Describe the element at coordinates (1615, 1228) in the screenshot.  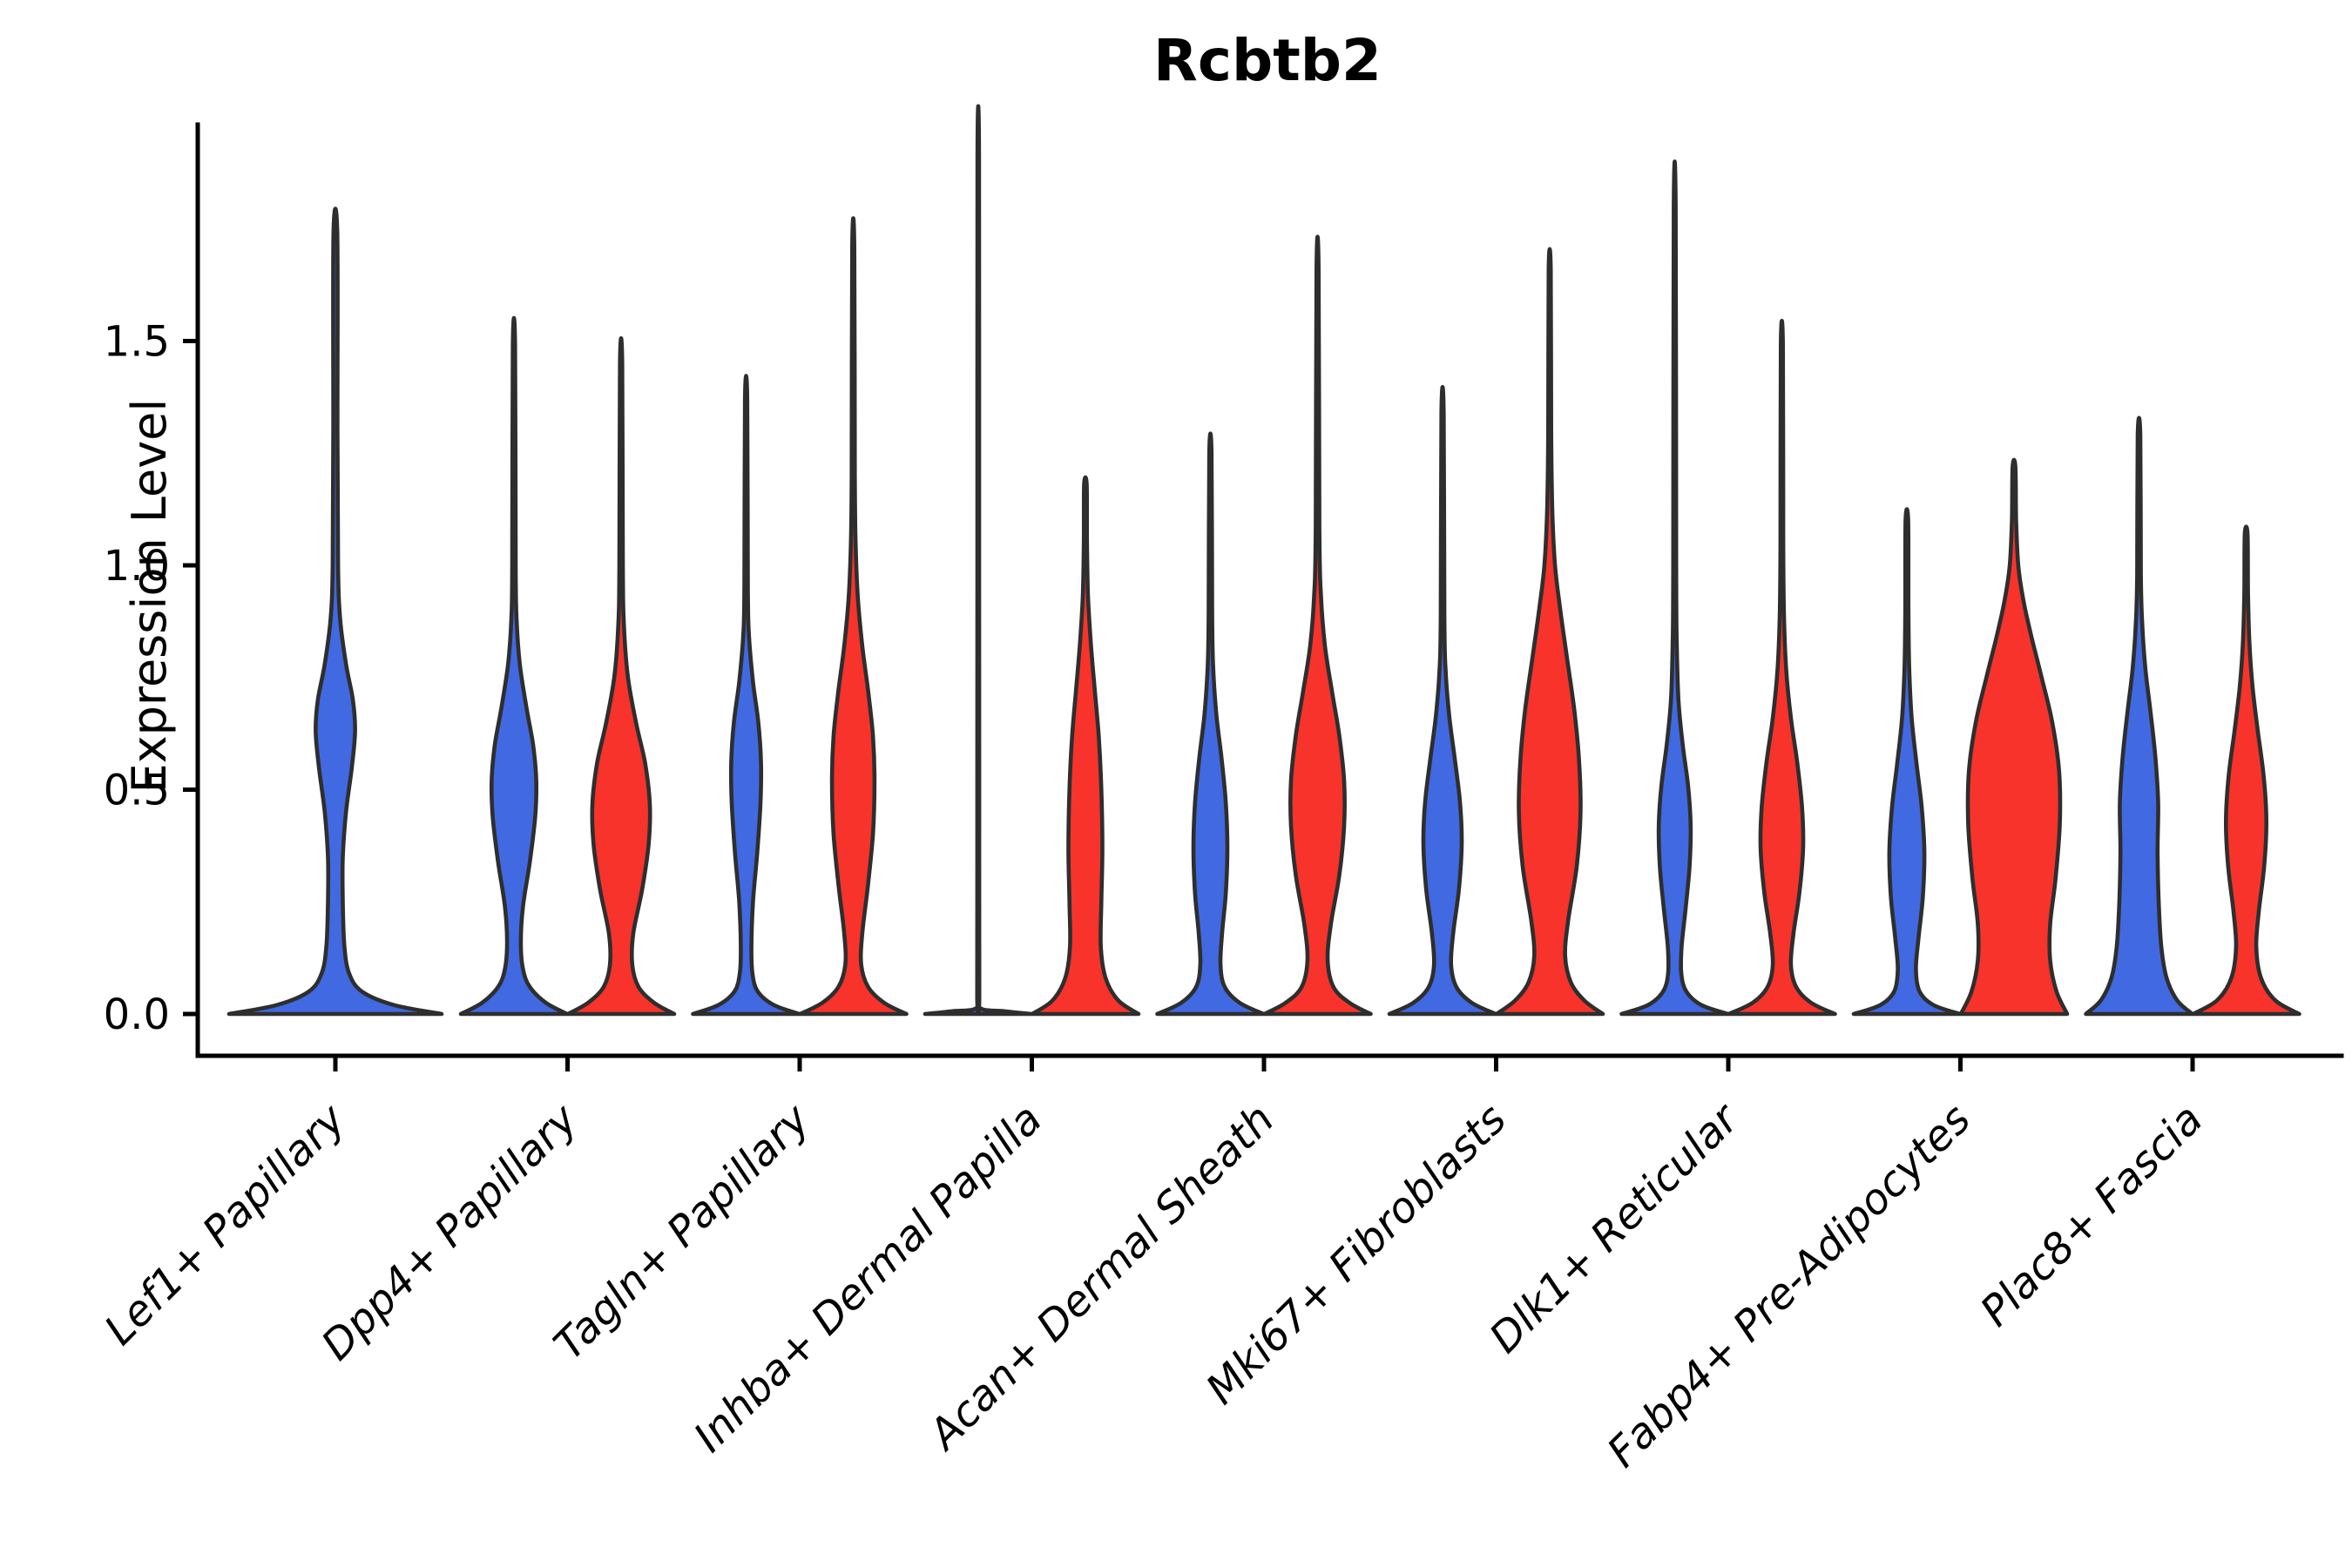
I see `x-tick-label-dlk1-reticular: Dlk1+ Reticular` at that location.